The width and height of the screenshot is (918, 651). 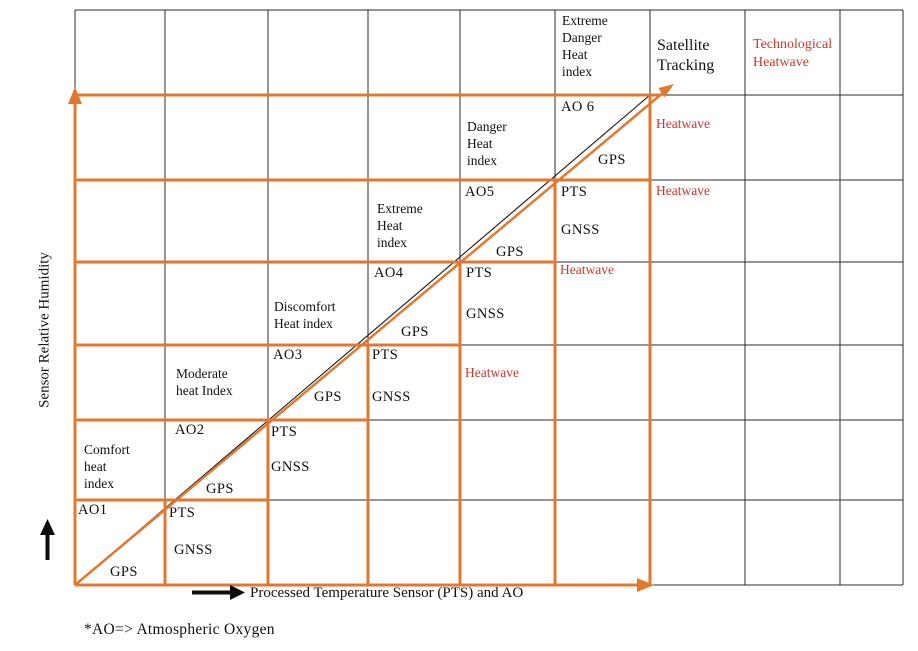 I want to click on ao-label-4: AO4, so click(x=389, y=273).